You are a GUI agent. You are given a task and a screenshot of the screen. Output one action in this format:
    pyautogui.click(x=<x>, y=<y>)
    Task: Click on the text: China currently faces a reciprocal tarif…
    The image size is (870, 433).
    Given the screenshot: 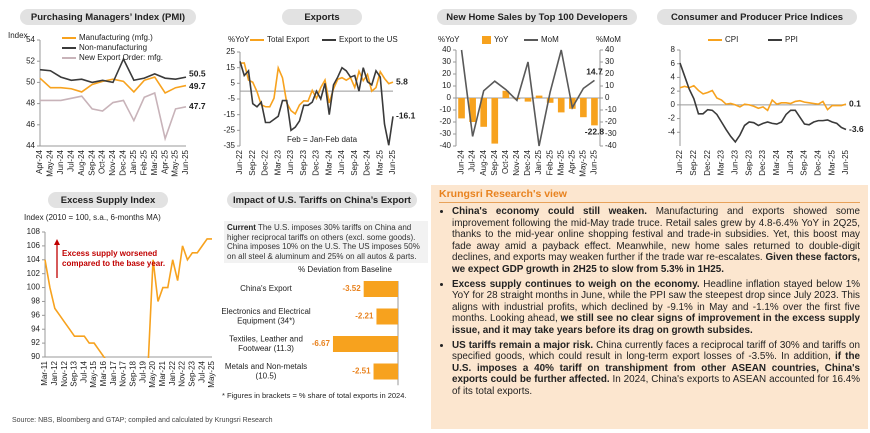 What is the action you would take?
    pyautogui.click(x=656, y=351)
    